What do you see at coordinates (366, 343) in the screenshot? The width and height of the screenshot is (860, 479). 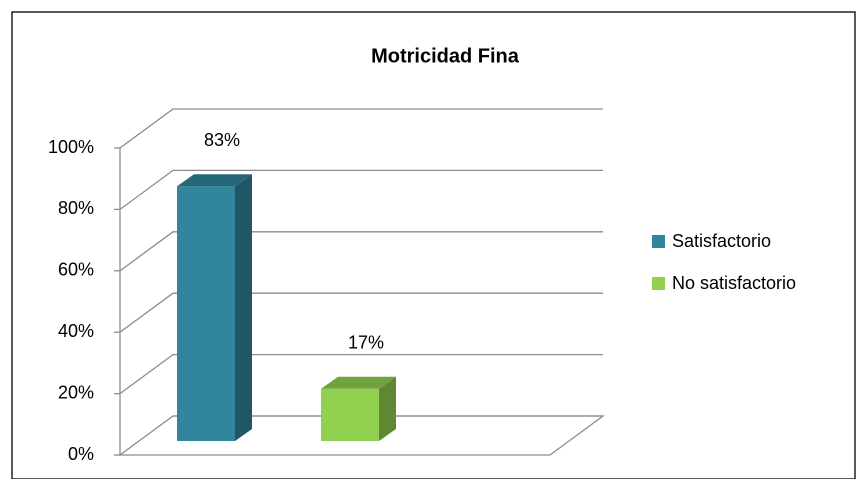 I see `value-label: 17%` at bounding box center [366, 343].